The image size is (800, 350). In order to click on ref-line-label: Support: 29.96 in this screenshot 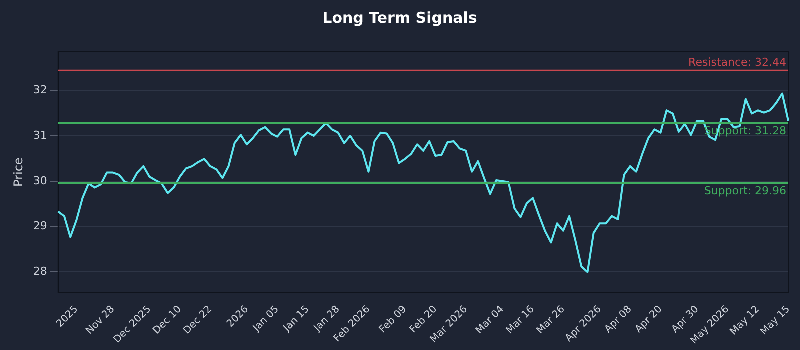, I will do `click(745, 191)`.